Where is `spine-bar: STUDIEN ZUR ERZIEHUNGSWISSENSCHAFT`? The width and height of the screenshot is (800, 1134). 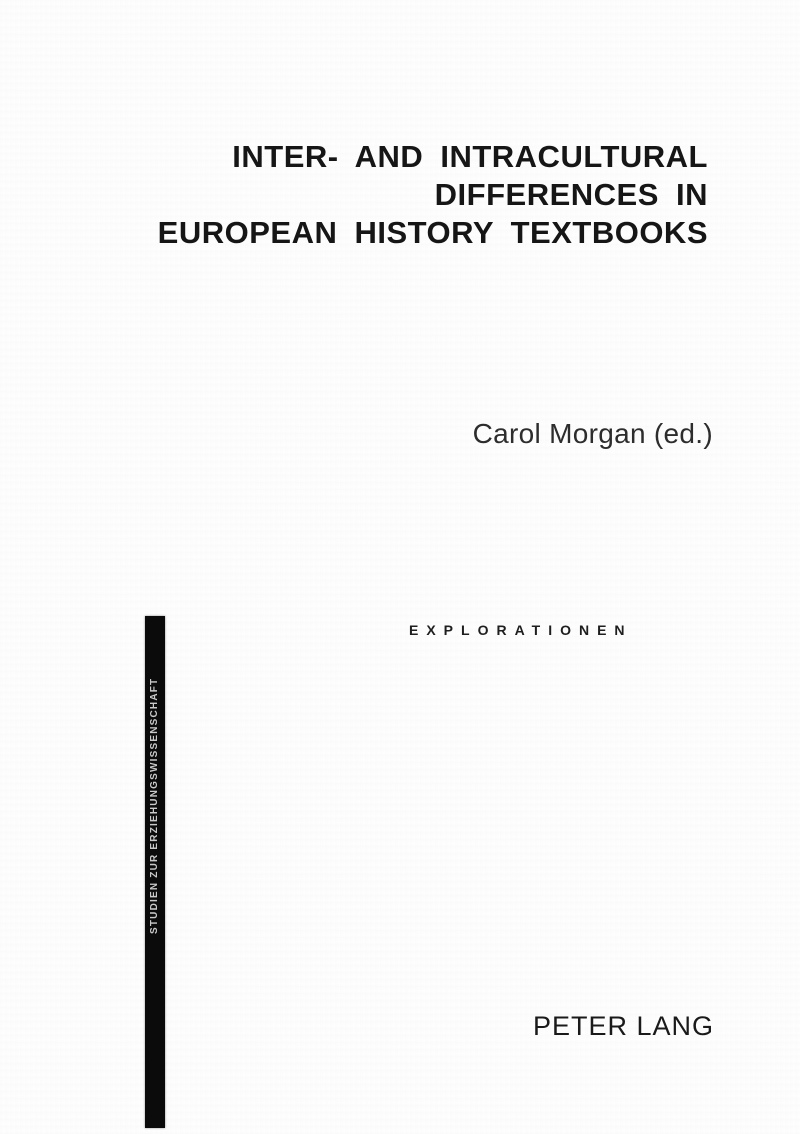 spine-bar: STUDIEN ZUR ERZIEHUNGSWISSENSCHAFT is located at coordinates (155, 872).